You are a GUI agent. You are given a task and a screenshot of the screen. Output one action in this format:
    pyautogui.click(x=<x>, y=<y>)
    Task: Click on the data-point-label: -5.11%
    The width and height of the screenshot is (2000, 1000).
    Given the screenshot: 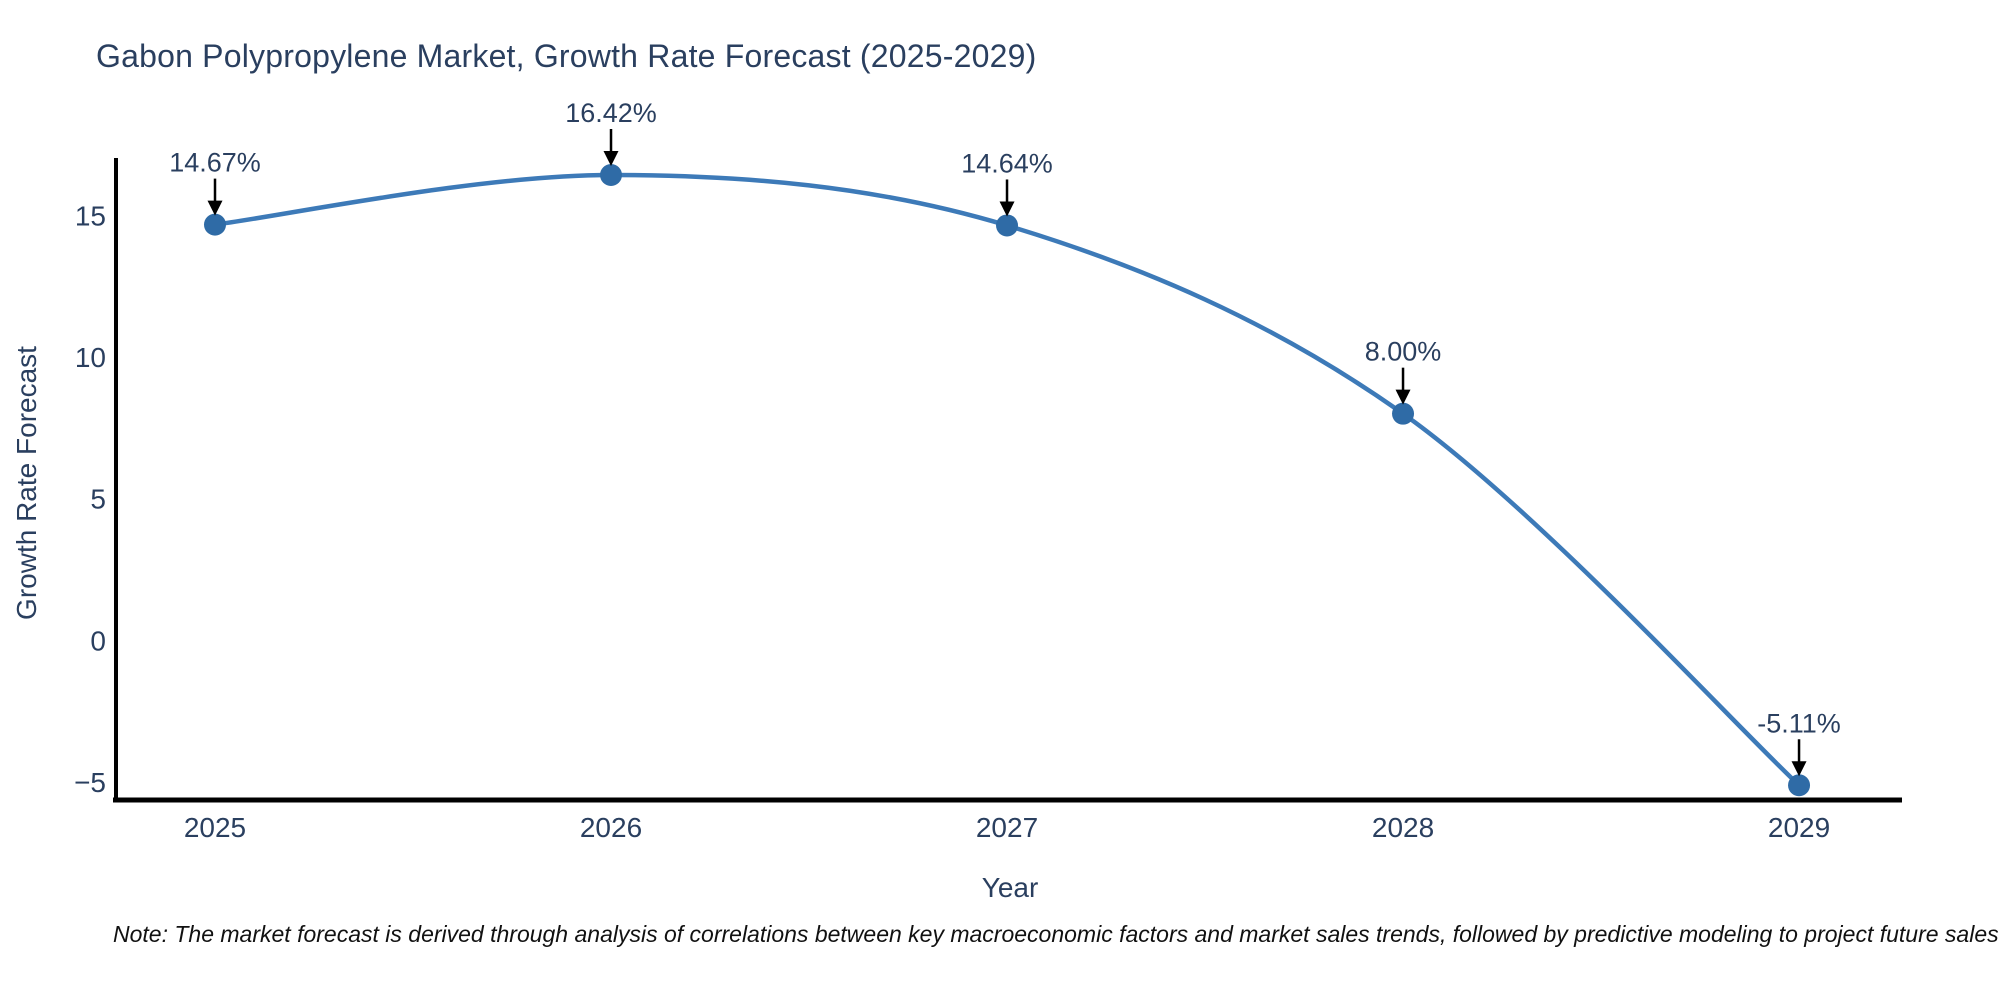 What is the action you would take?
    pyautogui.click(x=1799, y=723)
    